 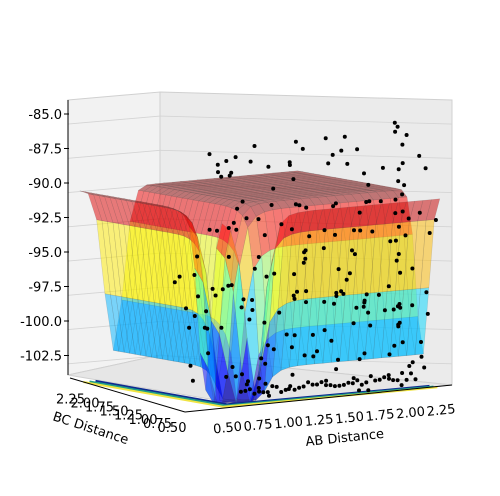 What do you see at coordinates (99, 408) in the screenshot?
I see `y-tick-label: 1.75` at bounding box center [99, 408].